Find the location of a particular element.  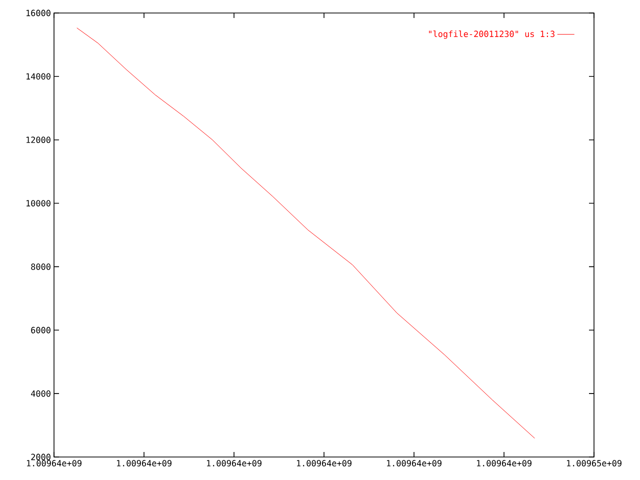

y-tick-label: 14000 is located at coordinates (38, 76).